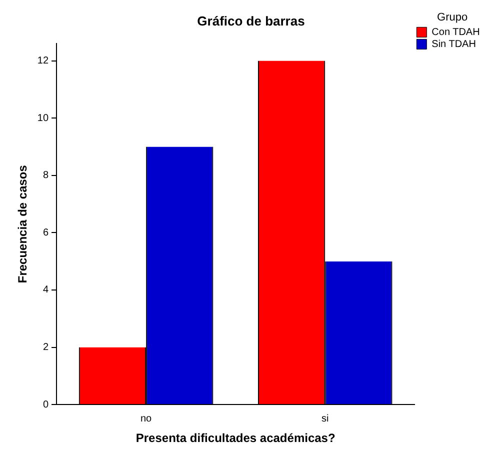  Describe the element at coordinates (452, 18) in the screenshot. I see `legend-title: Grupo` at that location.